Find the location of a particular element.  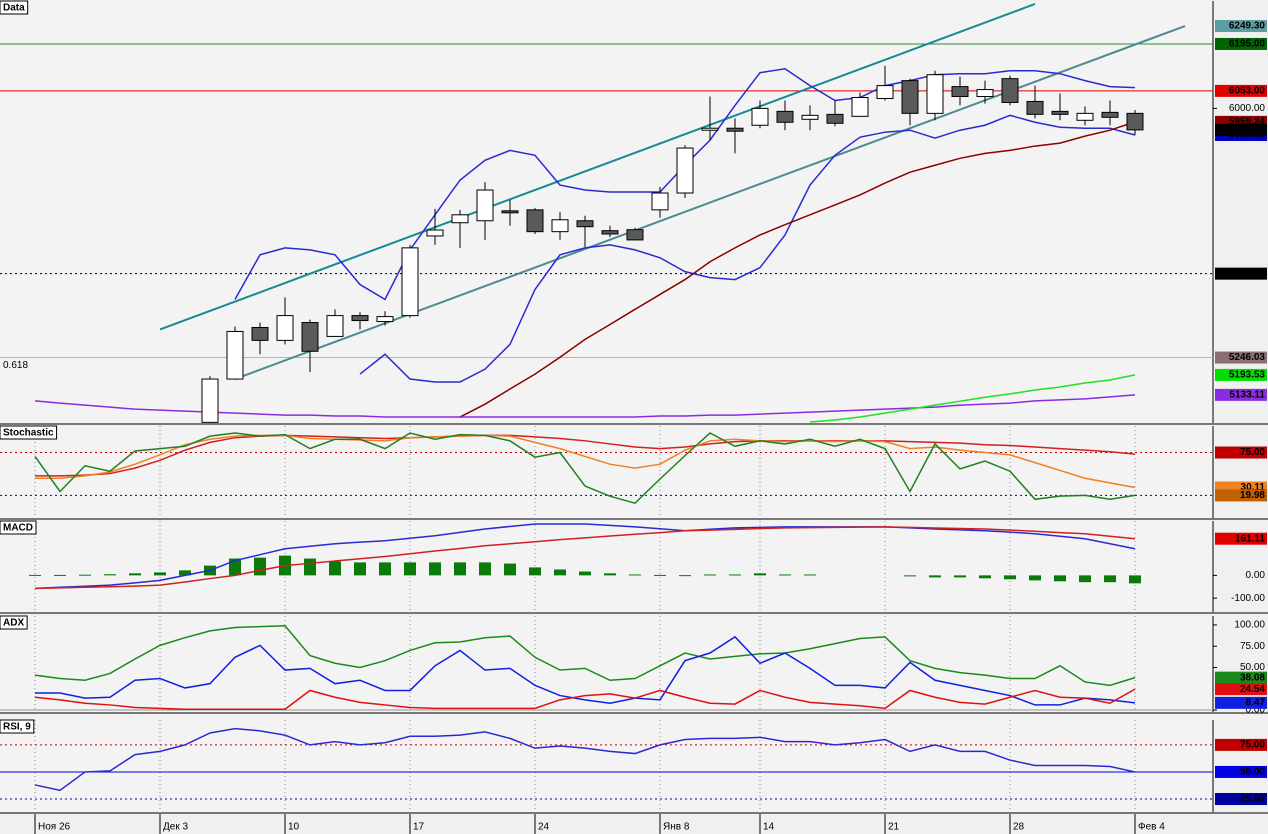

price-flag-label: 30.11 is located at coordinates (1253, 487).